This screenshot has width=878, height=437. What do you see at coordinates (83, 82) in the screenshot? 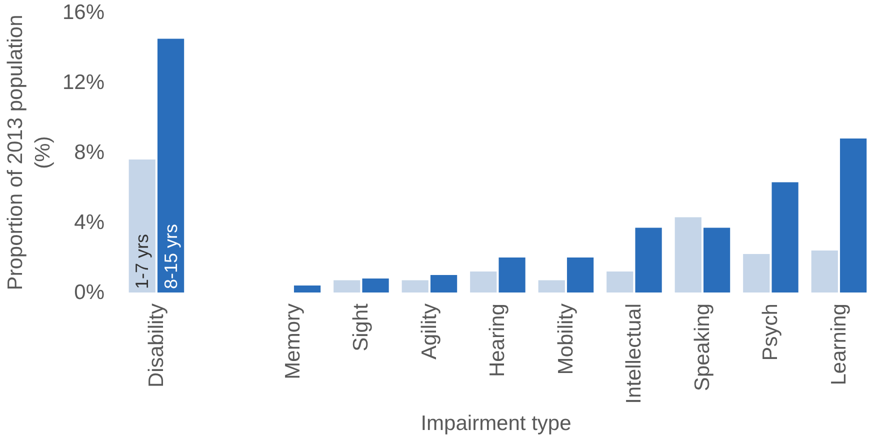
I see `y-tick-label: 12%` at bounding box center [83, 82].